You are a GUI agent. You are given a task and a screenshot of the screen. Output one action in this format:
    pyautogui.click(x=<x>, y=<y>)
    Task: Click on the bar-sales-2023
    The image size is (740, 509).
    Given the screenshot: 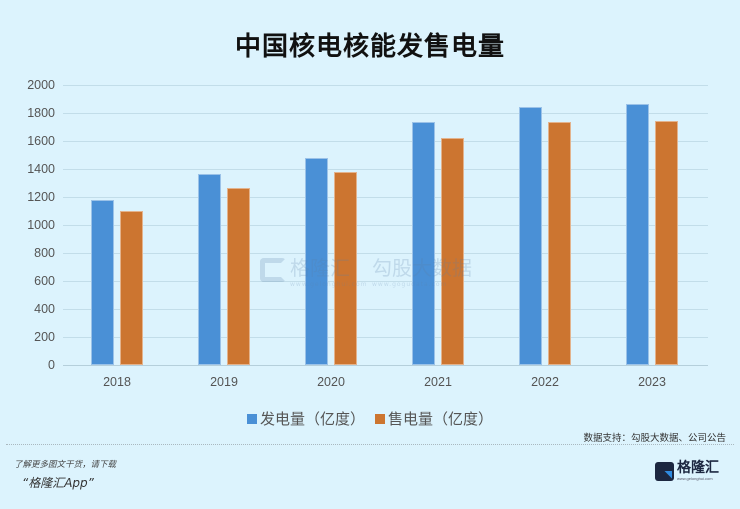 What is the action you would take?
    pyautogui.click(x=666, y=243)
    